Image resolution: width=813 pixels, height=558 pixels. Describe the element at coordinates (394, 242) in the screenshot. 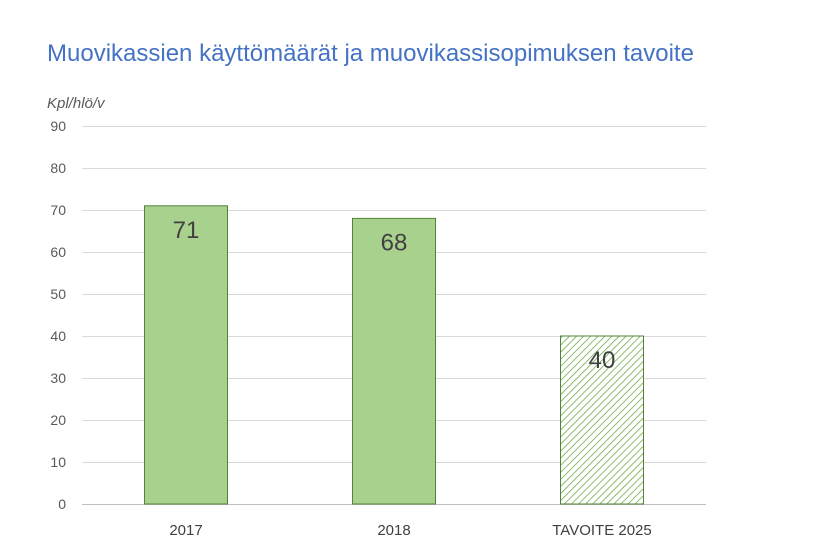

I see `data-label: 68` at that location.